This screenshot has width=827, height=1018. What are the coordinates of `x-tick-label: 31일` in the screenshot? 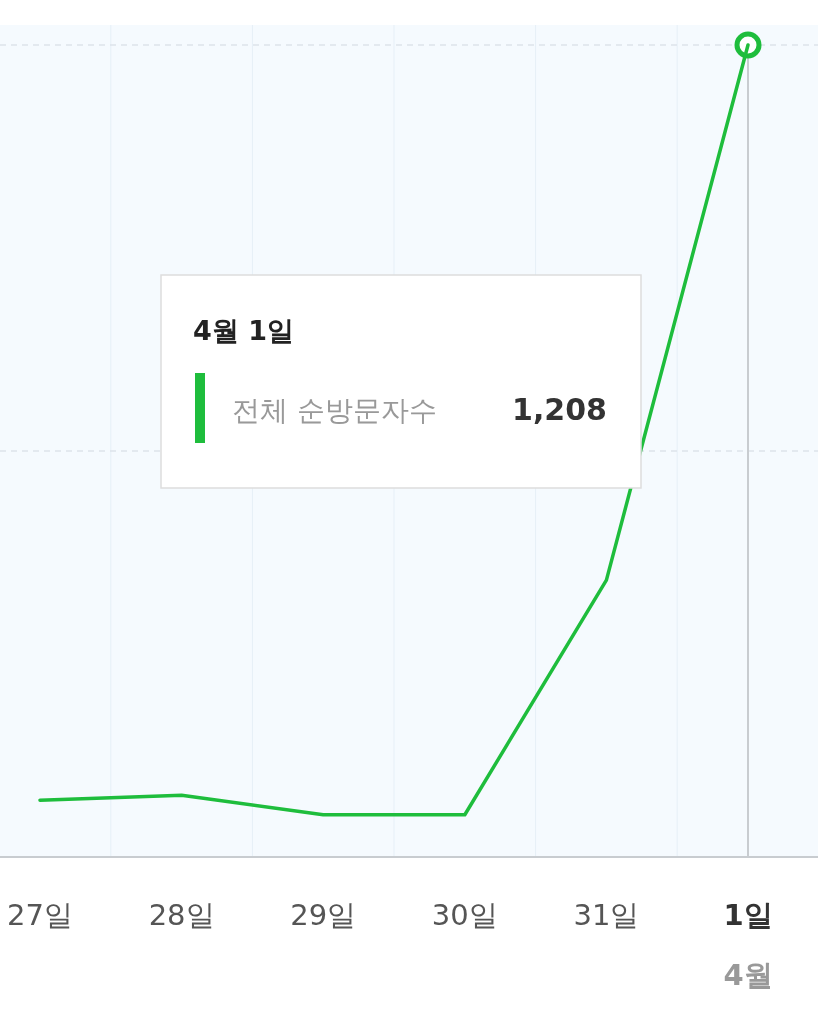 It's located at (606, 915).